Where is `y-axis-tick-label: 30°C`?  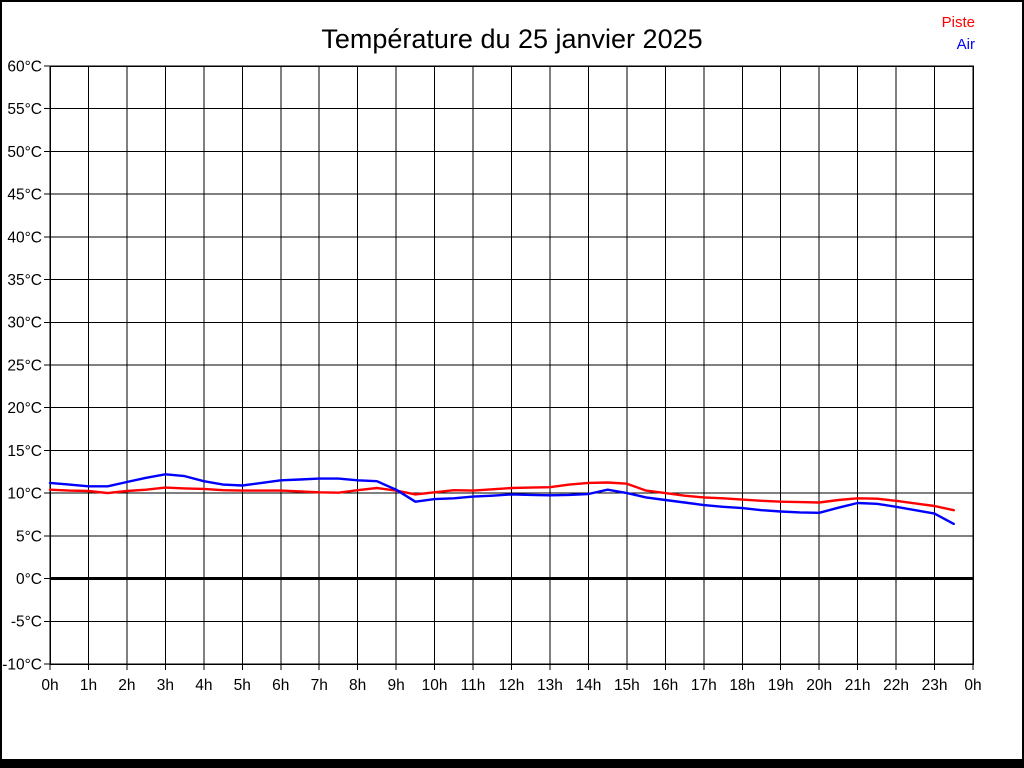 y-axis-tick-label: 30°C is located at coordinates (24, 323).